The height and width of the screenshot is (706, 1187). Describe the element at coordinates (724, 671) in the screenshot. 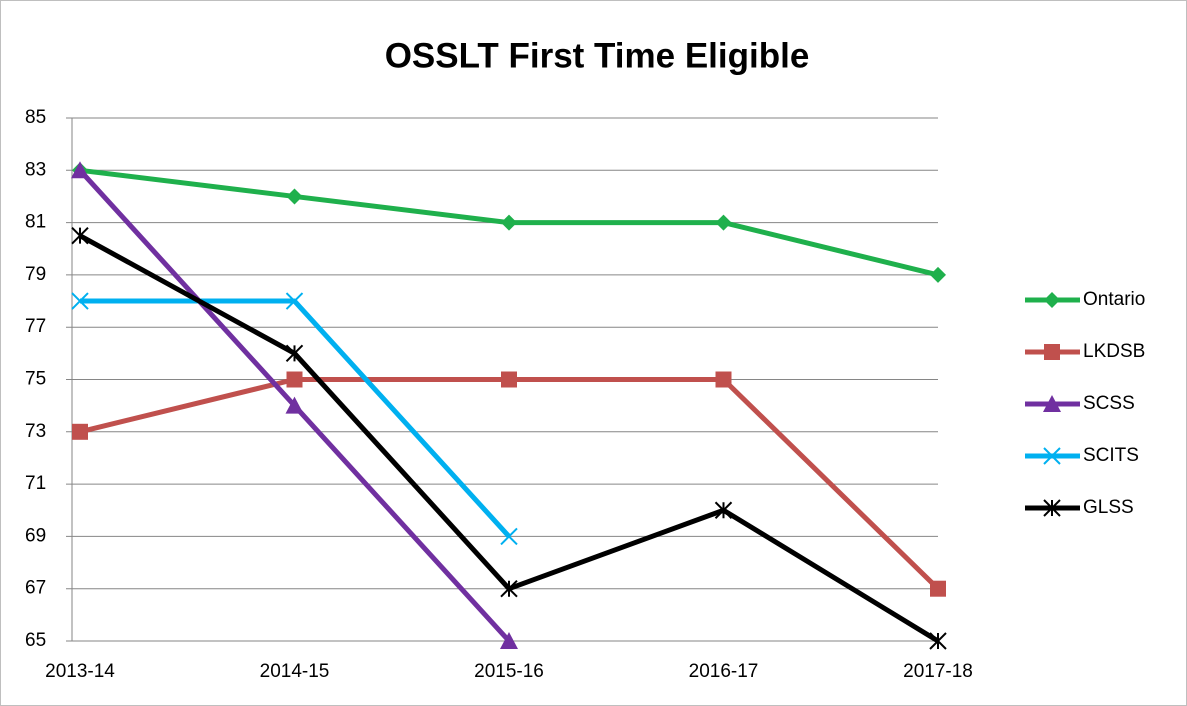

I see `x-tick-label: 2016-17` at that location.